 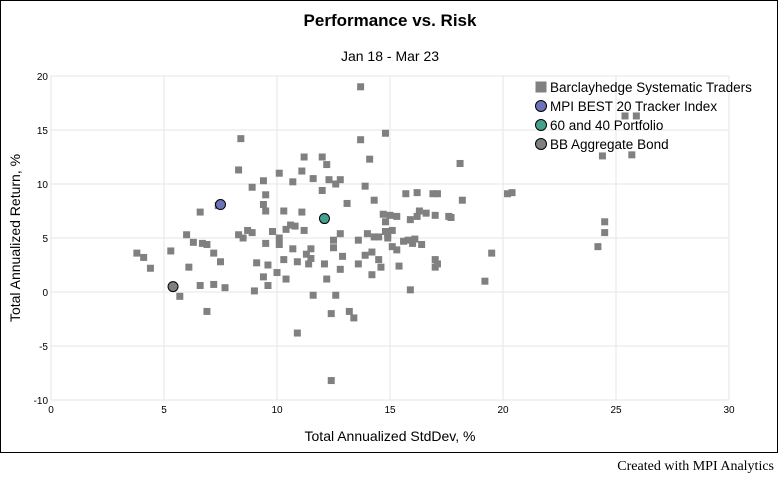 I want to click on legend-marker, so click(x=541, y=125).